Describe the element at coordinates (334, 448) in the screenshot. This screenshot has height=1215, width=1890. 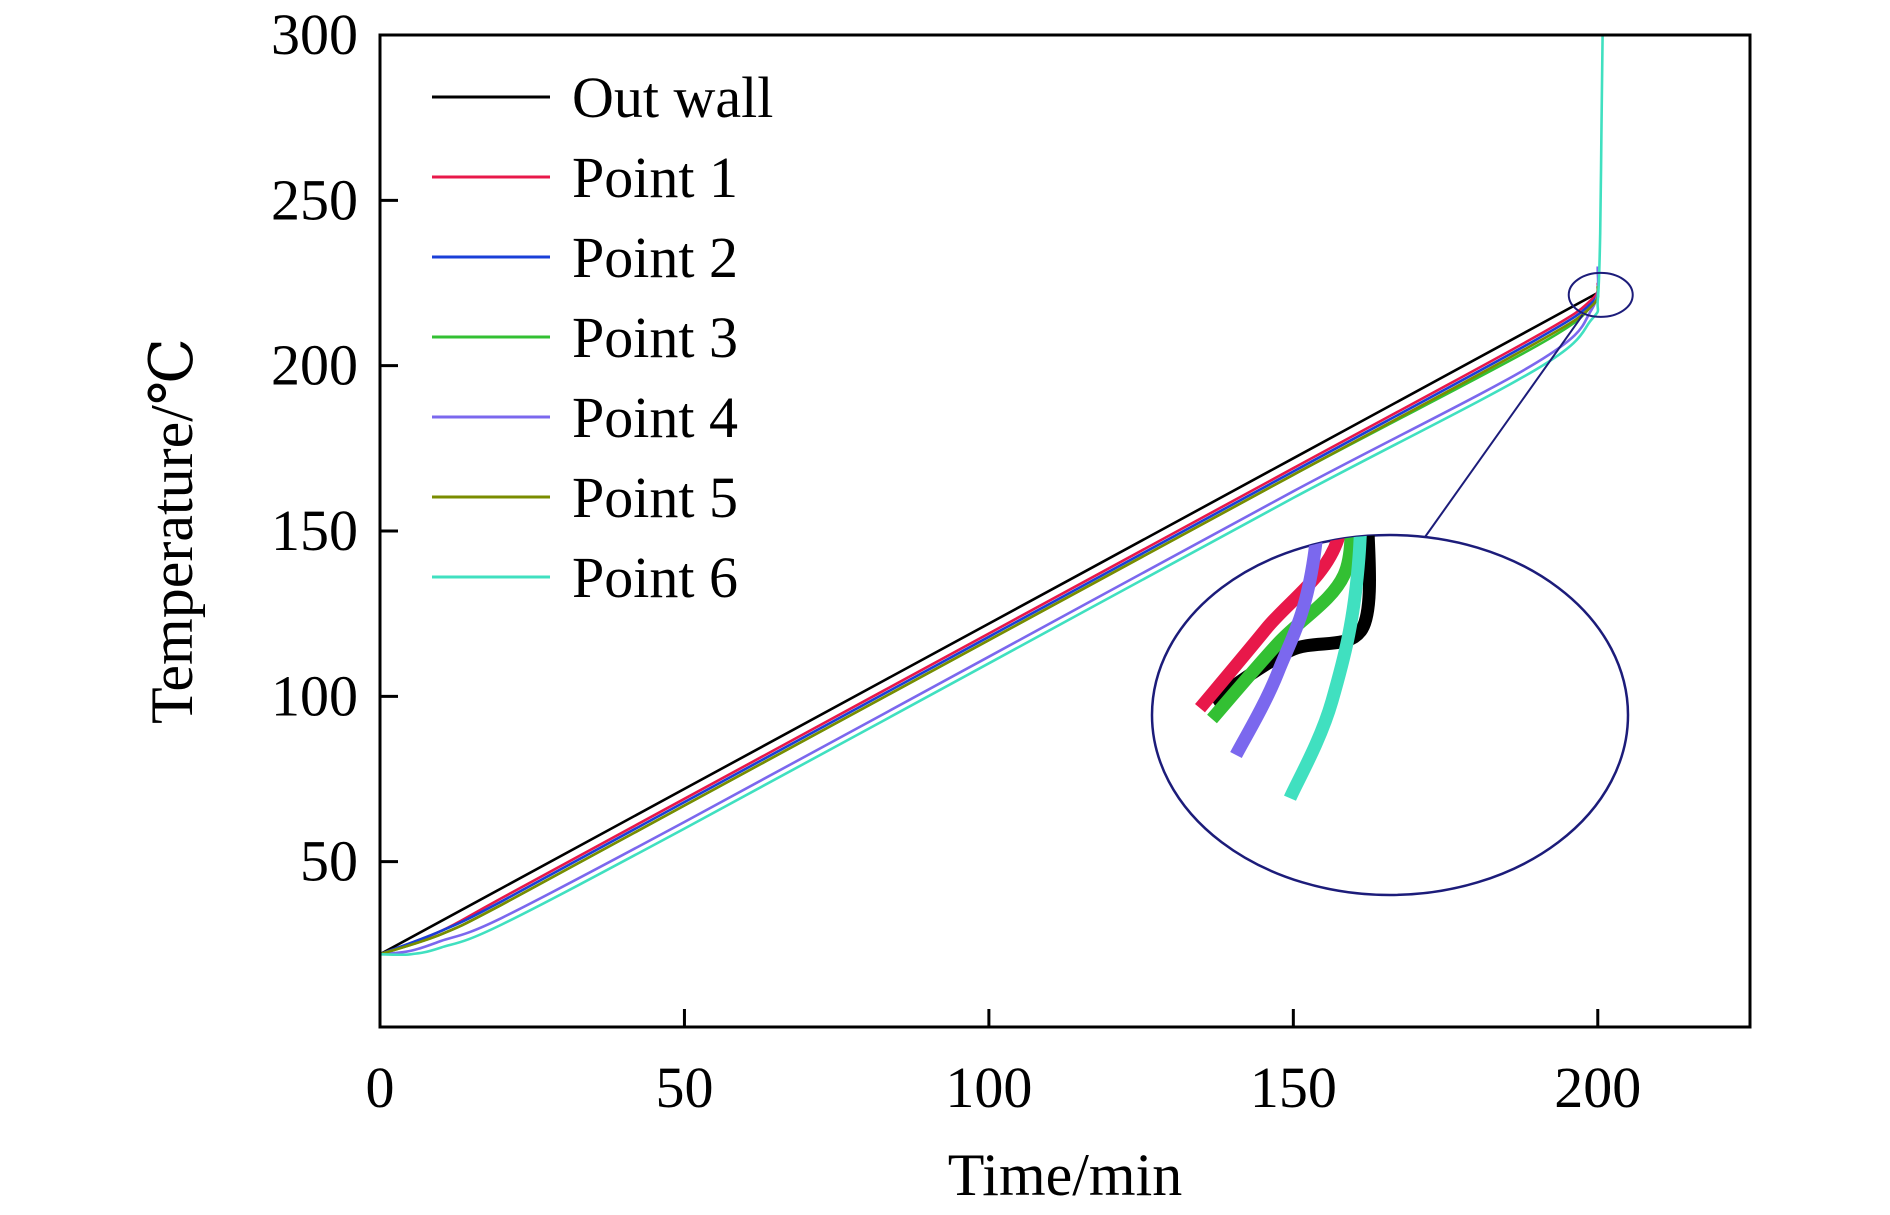
I see `y-axis: 50 100 150 200 250 300` at that location.